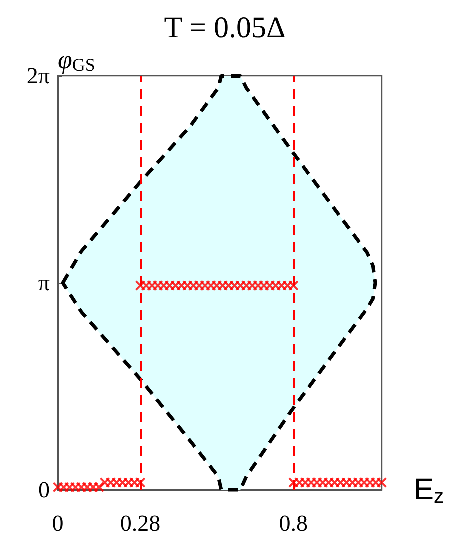 The width and height of the screenshot is (452, 543). Describe the element at coordinates (44, 490) in the screenshot. I see `y-tick-label: 0` at that location.